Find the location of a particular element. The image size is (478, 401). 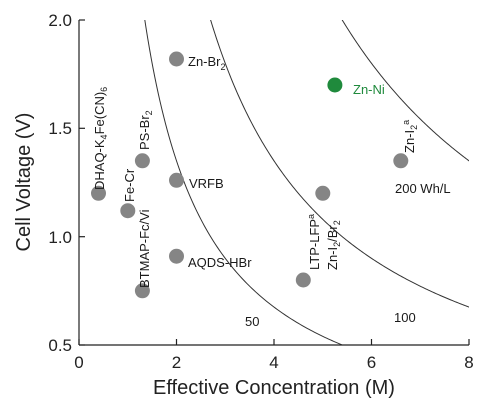

point-fe-cr is located at coordinates (128, 211).